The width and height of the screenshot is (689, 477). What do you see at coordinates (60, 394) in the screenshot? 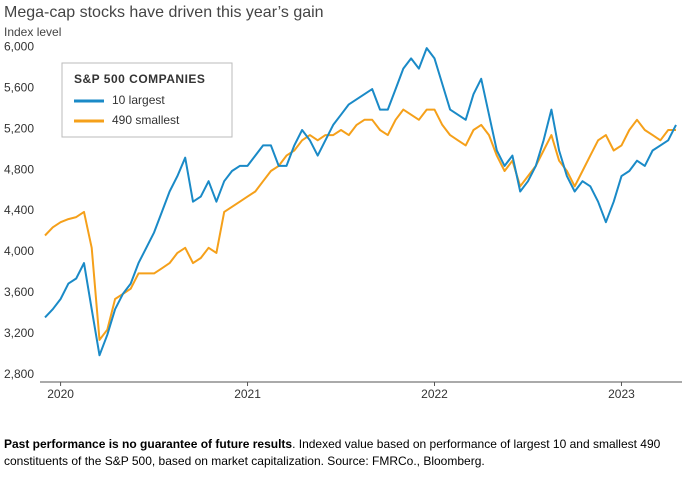
I see `x-tick-label: 2020` at bounding box center [60, 394].